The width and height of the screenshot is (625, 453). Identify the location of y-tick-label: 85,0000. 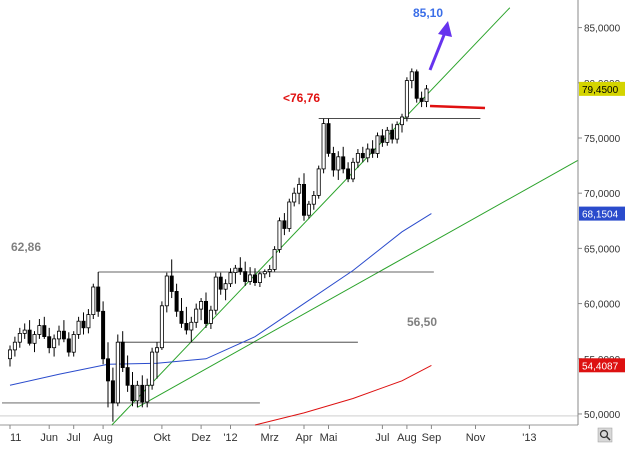
(602, 29).